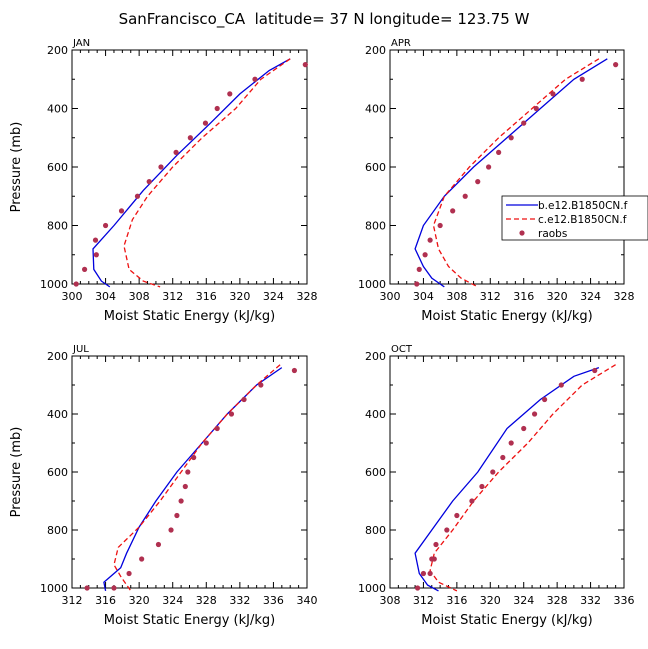 The height and width of the screenshot is (649, 648). Describe the element at coordinates (80, 349) in the screenshot. I see `panel-label: JUL` at that location.